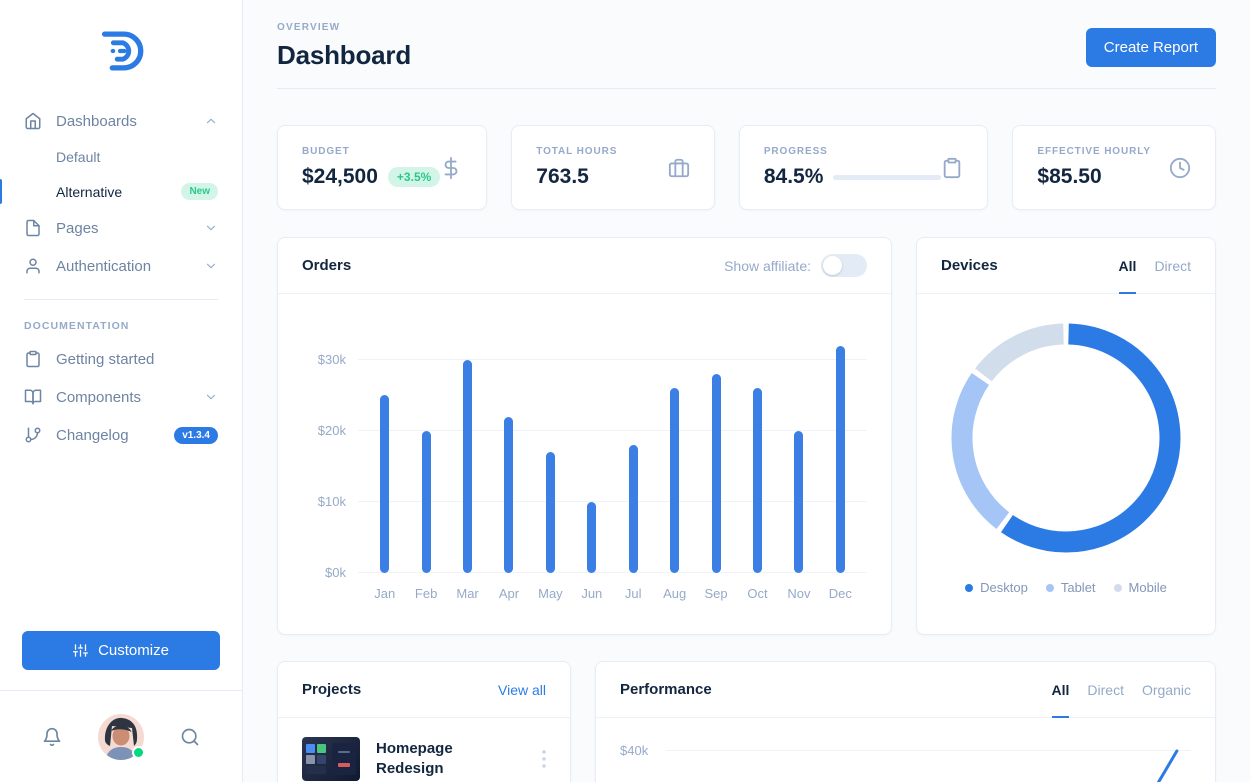 This screenshot has height=782, width=1250. I want to click on kebab-menu-icon, so click(544, 759).